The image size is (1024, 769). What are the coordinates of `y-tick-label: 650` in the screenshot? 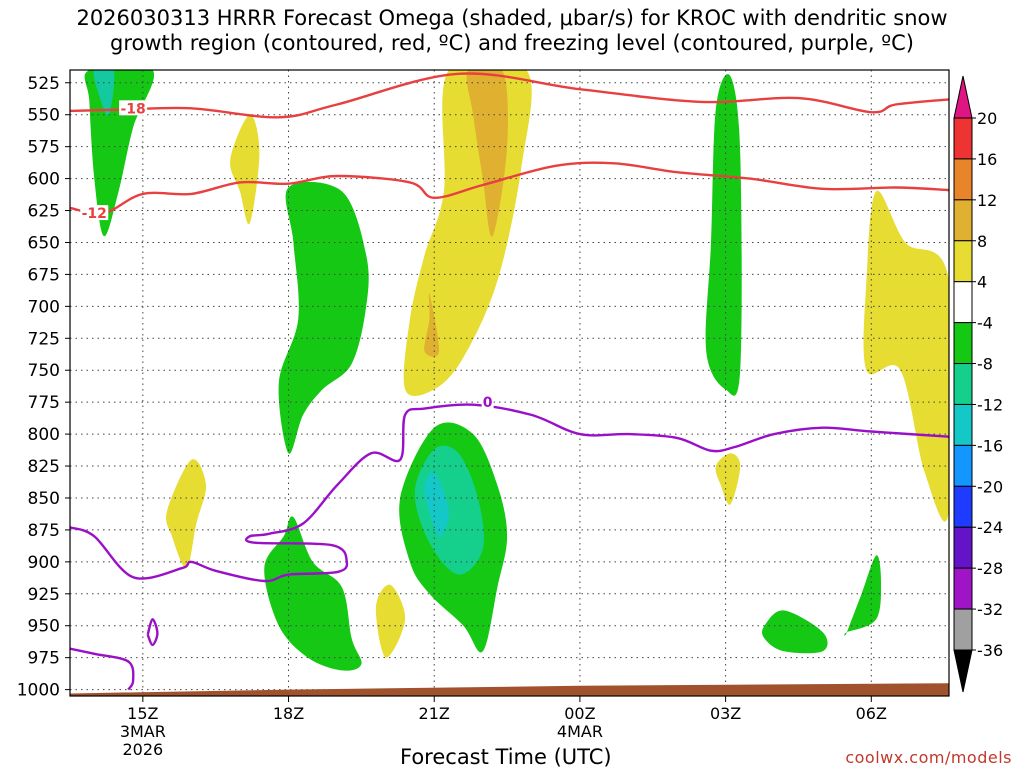 It's located at (44, 243).